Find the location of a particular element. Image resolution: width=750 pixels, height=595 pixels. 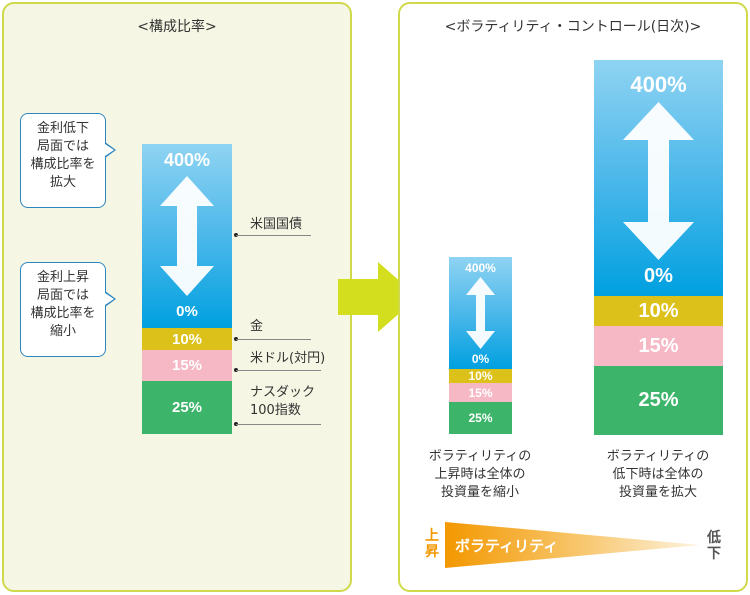

bar-max-label: 400% is located at coordinates (187, 160).